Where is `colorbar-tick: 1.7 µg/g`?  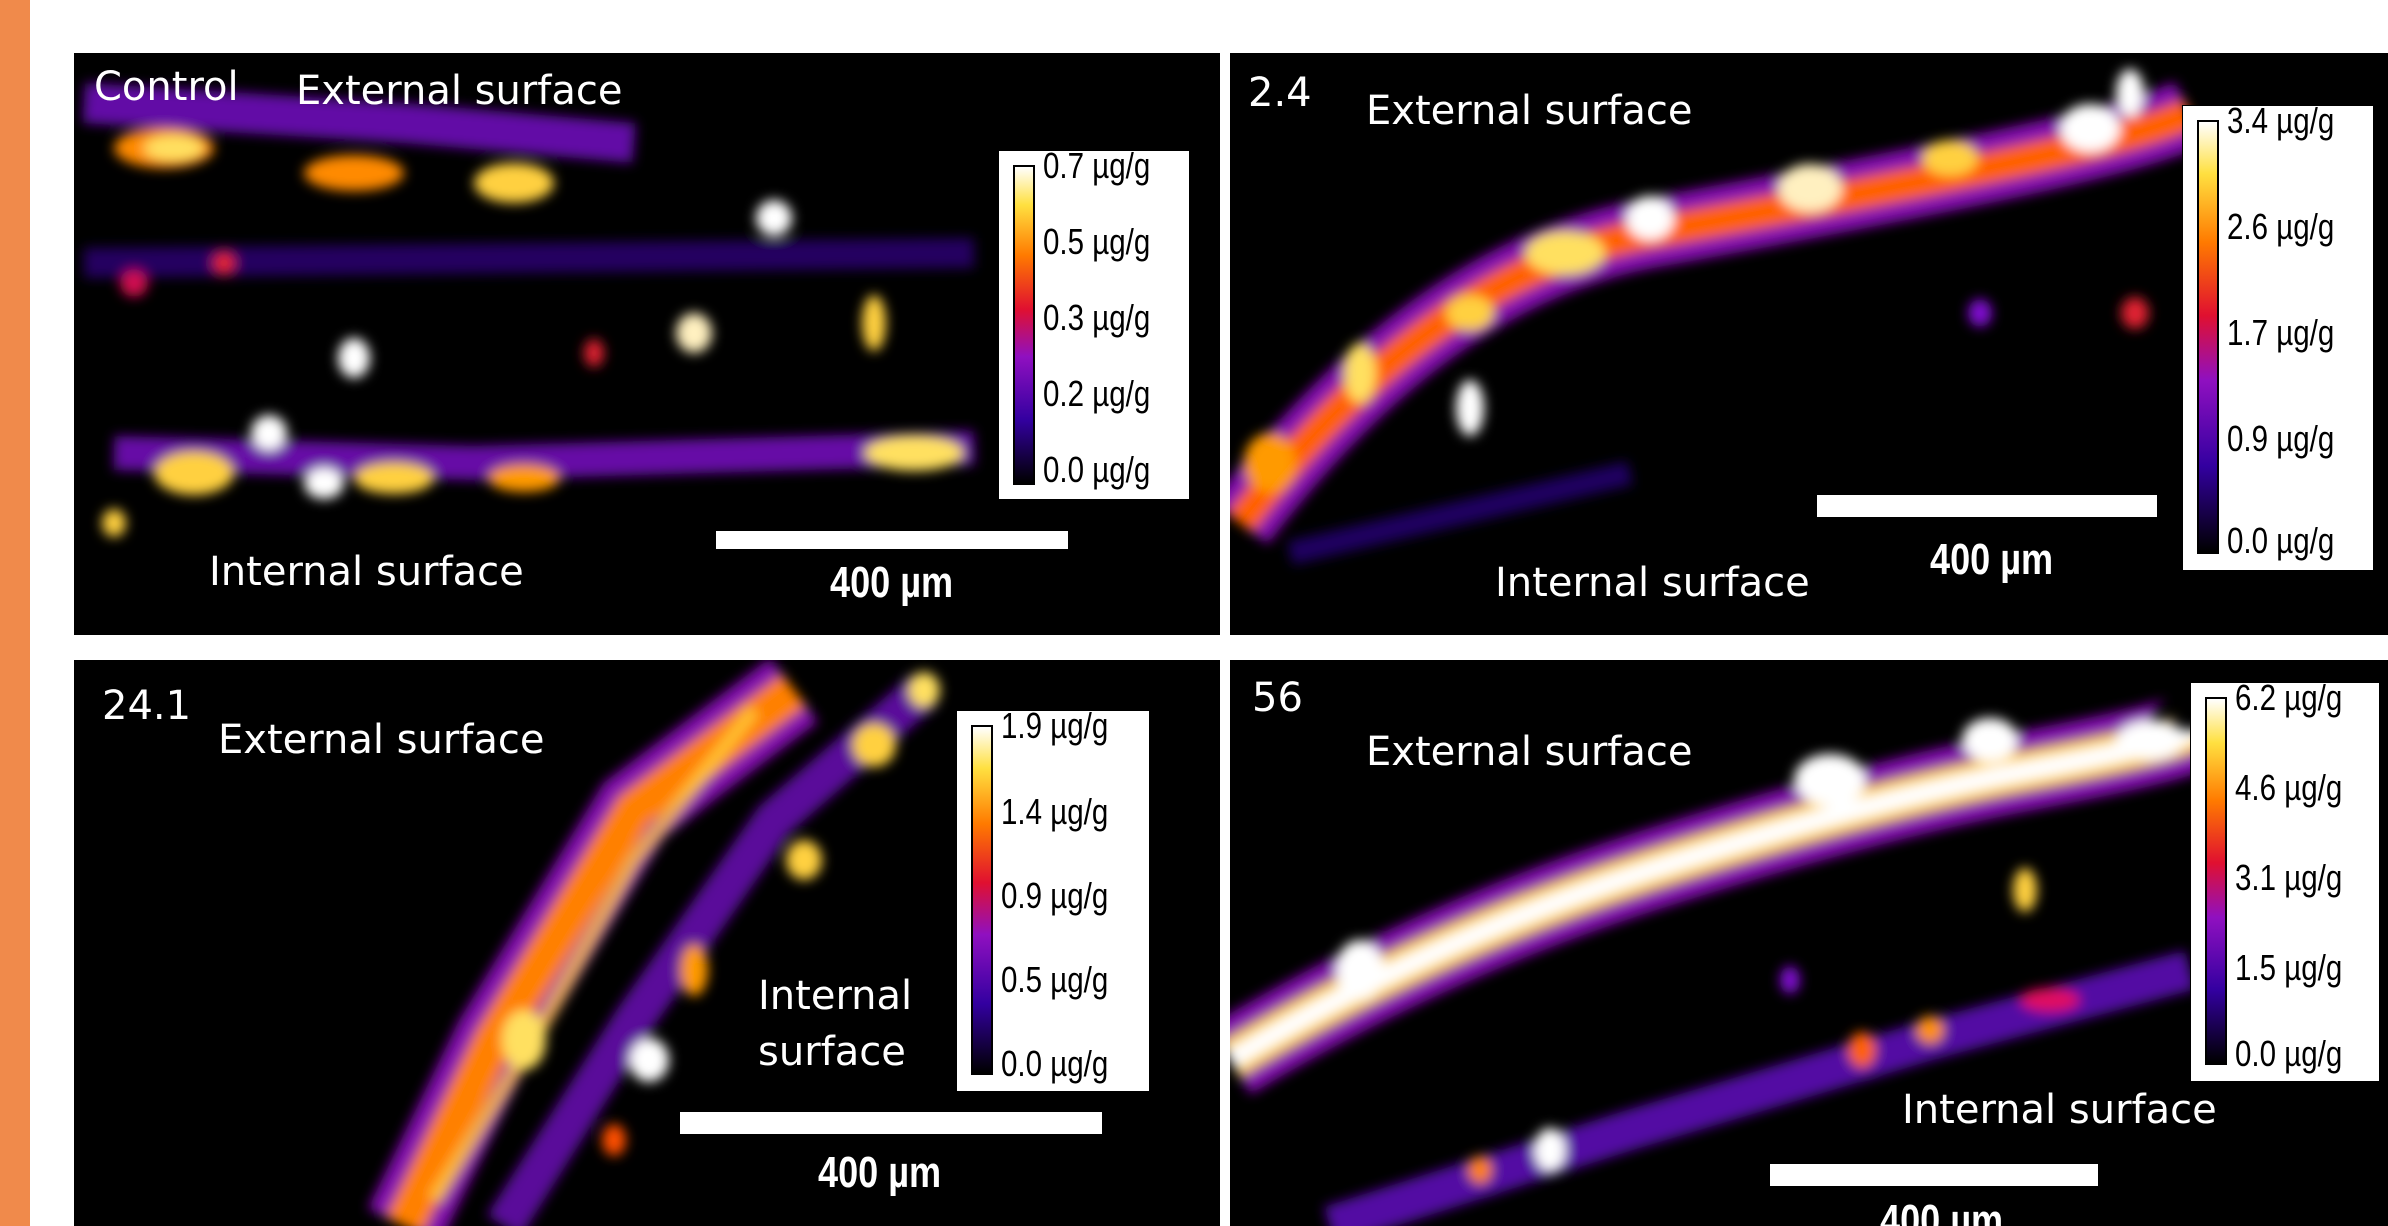 colorbar-tick: 1.7 µg/g is located at coordinates (2281, 332).